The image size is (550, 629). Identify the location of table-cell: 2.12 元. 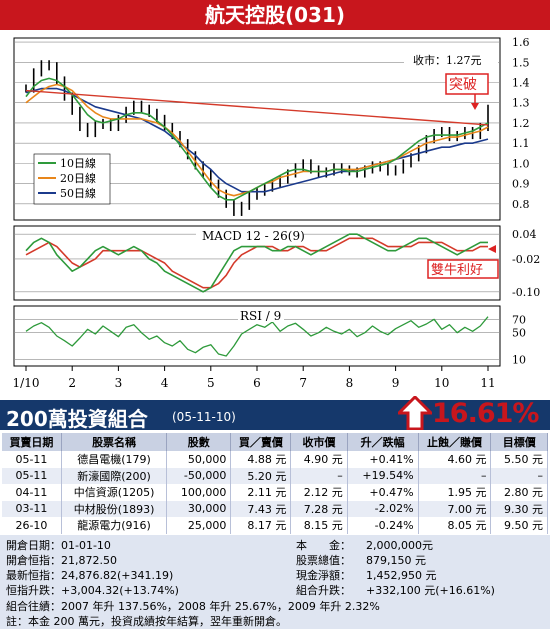
(319, 492).